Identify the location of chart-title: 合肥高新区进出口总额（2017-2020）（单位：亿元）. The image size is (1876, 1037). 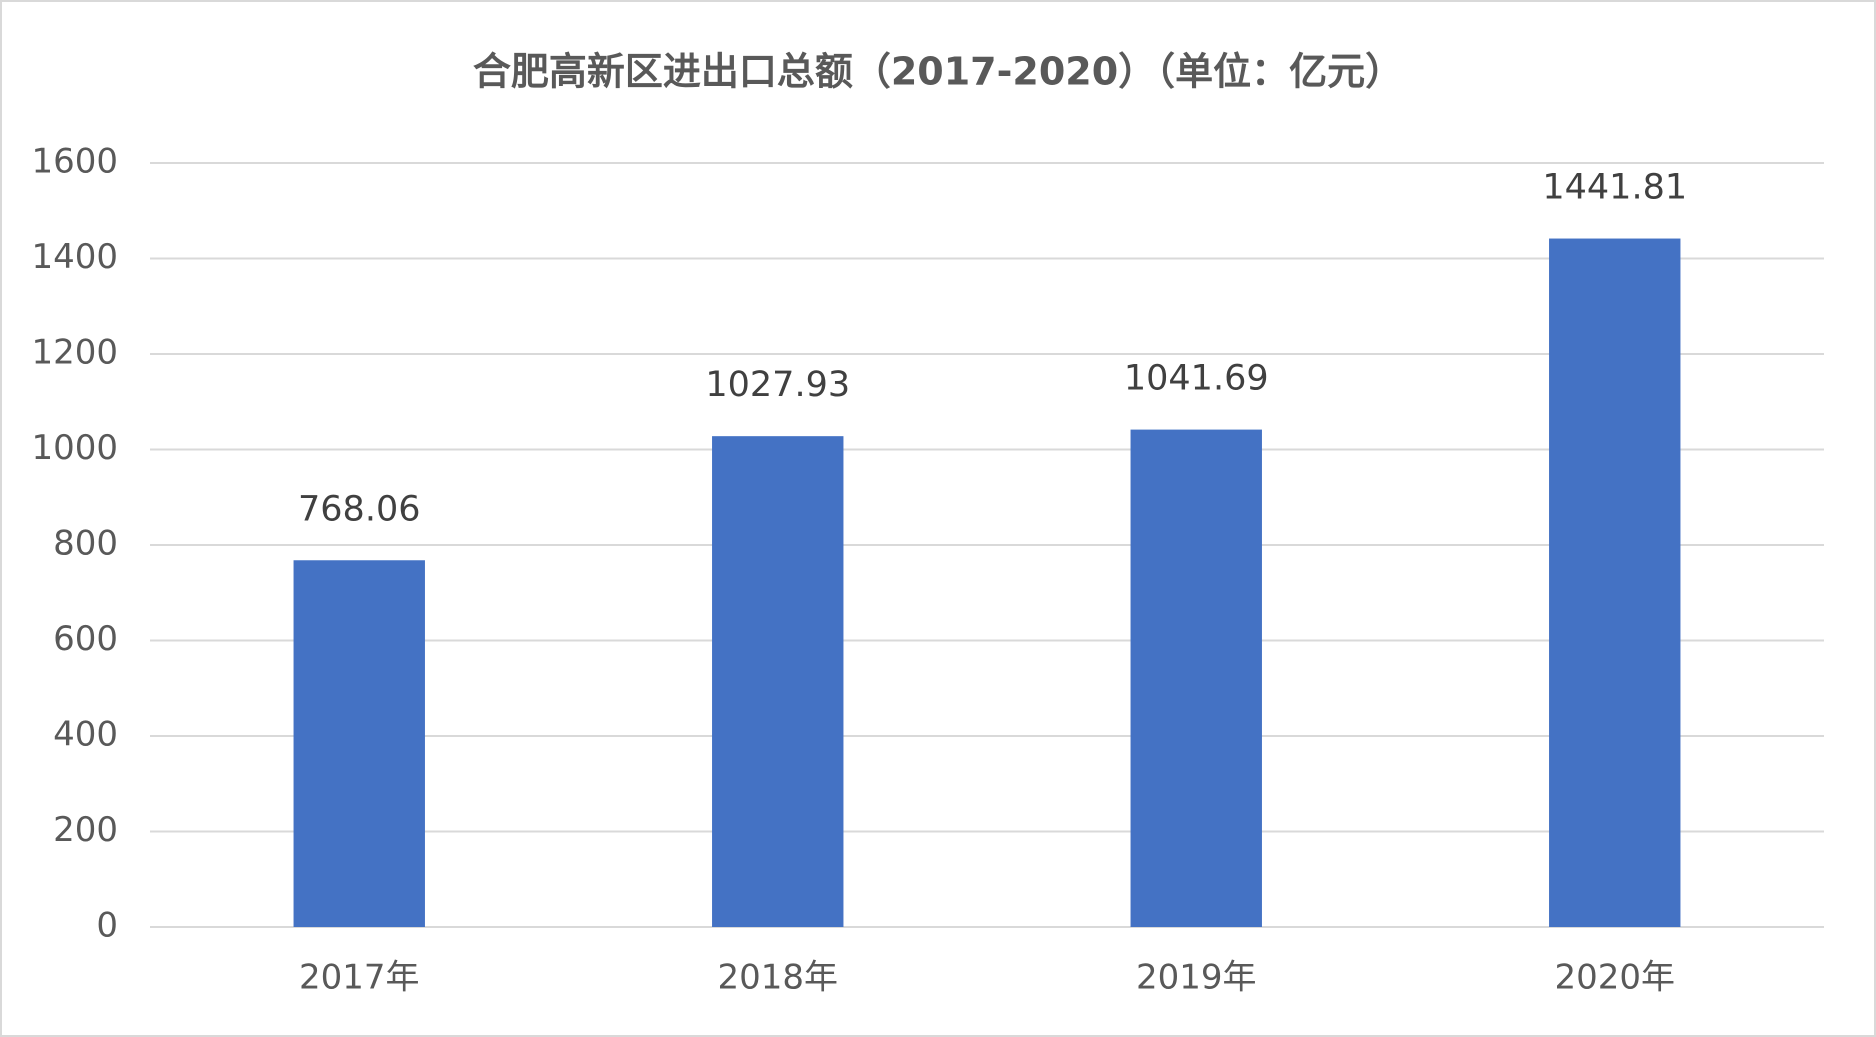
(938, 72).